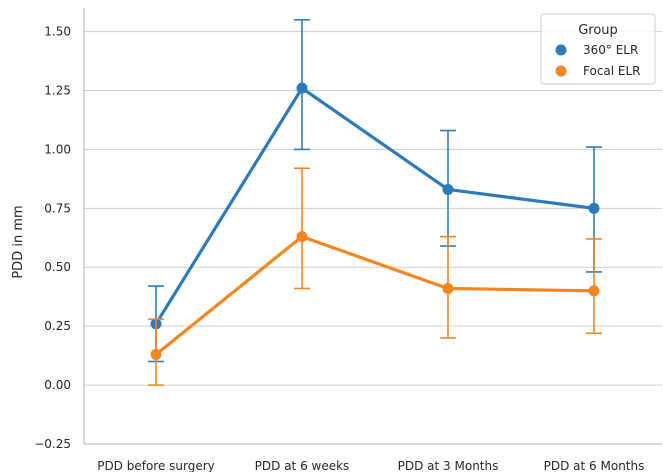 The image size is (663, 472). Describe the element at coordinates (57, 149) in the screenshot. I see `y-tick-label: 1.00` at that location.